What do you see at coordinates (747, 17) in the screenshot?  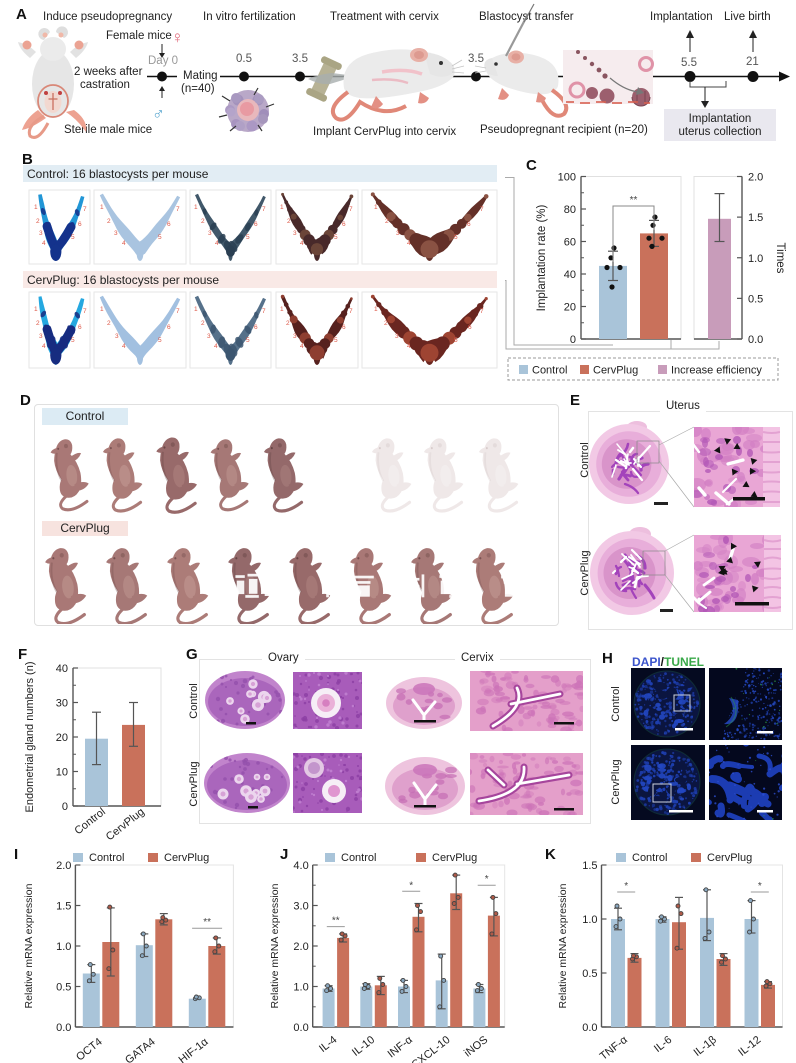 I see `svg-text: Live birth` at bounding box center [747, 17].